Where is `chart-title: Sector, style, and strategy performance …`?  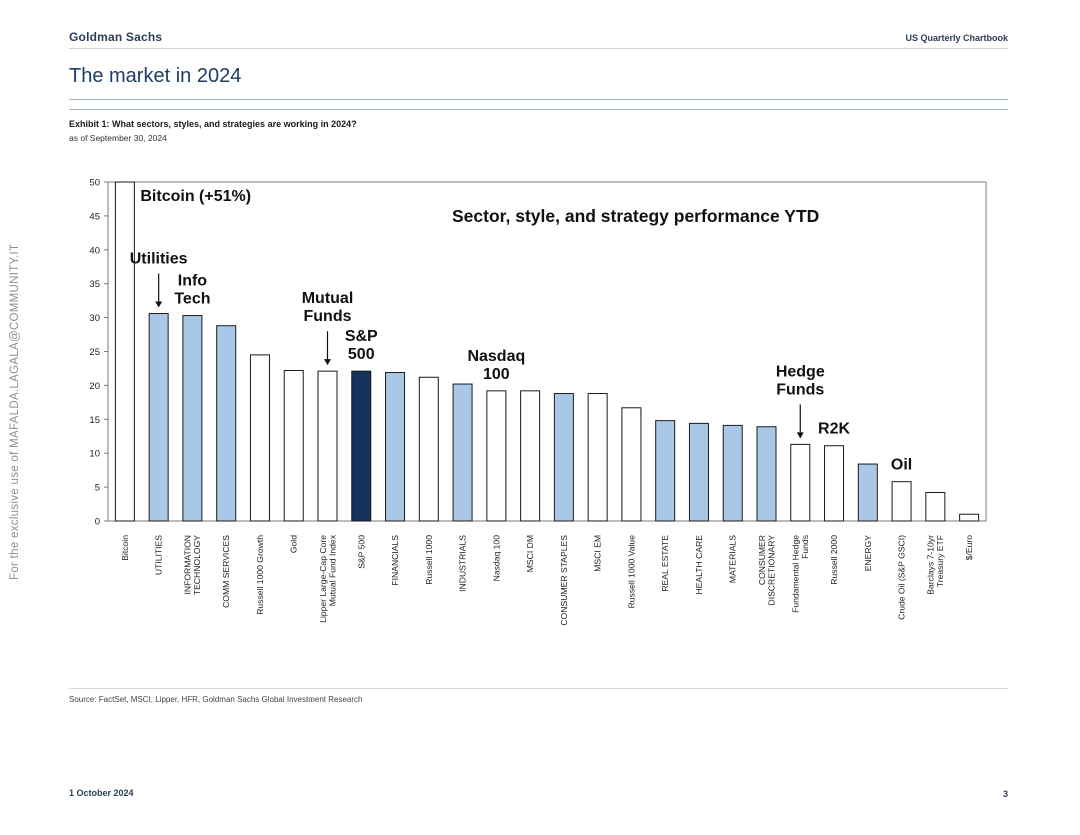 chart-title: Sector, style, and strategy performance … is located at coordinates (635, 216).